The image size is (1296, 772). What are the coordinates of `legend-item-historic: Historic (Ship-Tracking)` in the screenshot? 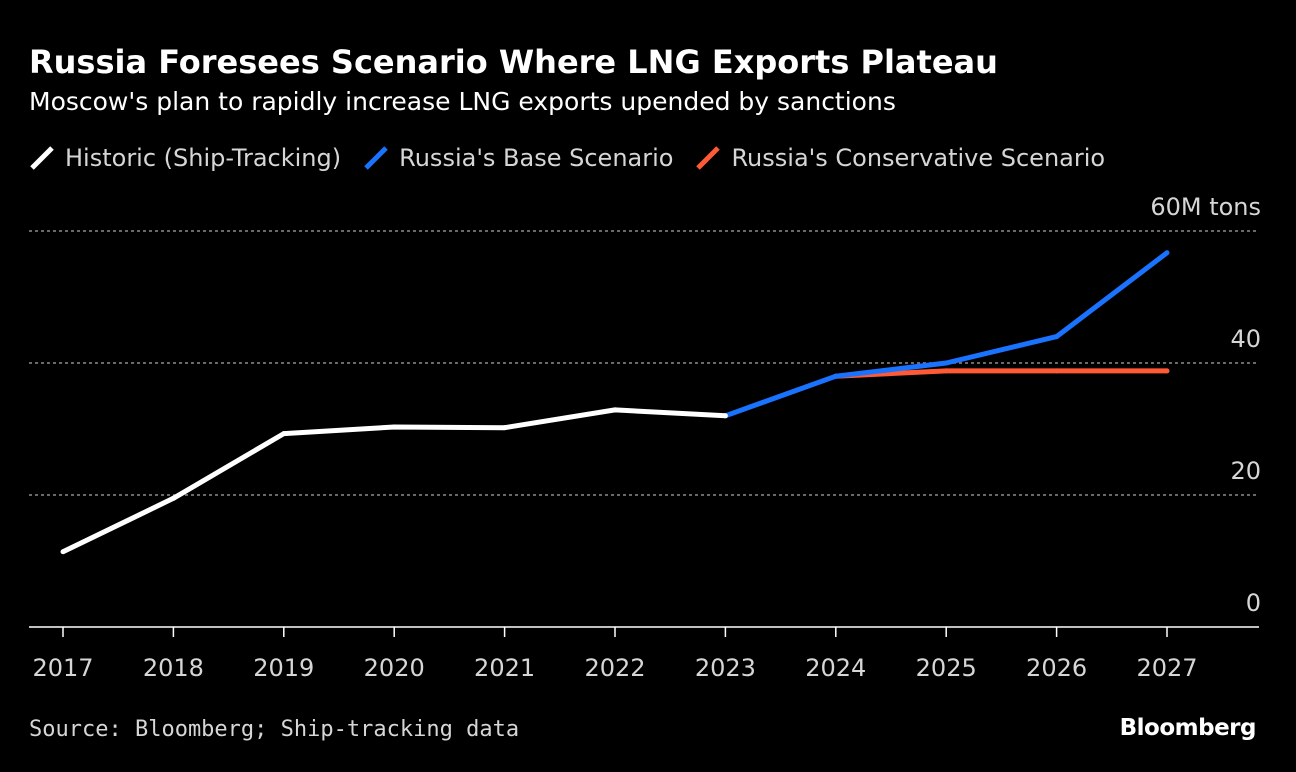 It's located at (185, 158).